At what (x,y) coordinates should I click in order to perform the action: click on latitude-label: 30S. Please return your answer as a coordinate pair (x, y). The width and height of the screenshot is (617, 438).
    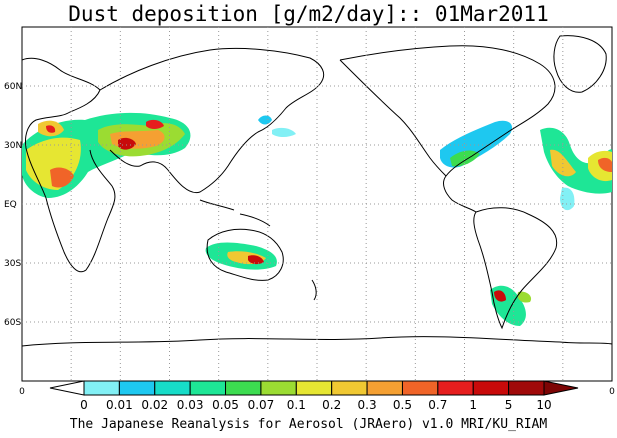
    Looking at the image, I should click on (12, 264).